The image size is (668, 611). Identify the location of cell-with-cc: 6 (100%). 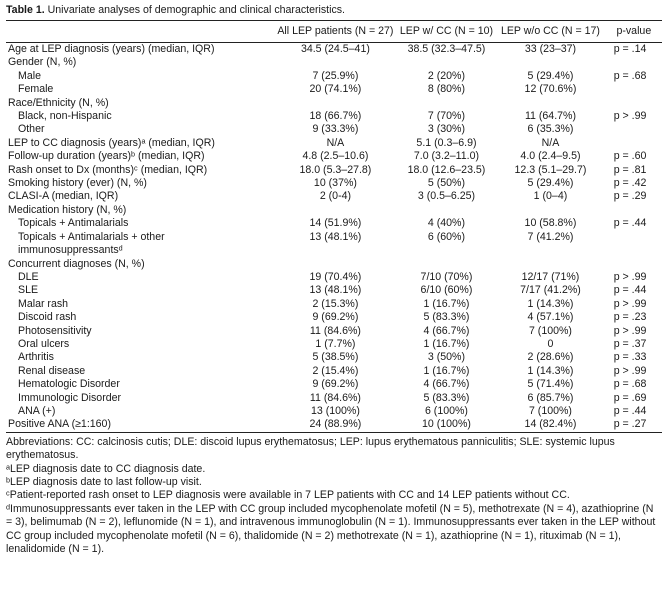
(446, 410).